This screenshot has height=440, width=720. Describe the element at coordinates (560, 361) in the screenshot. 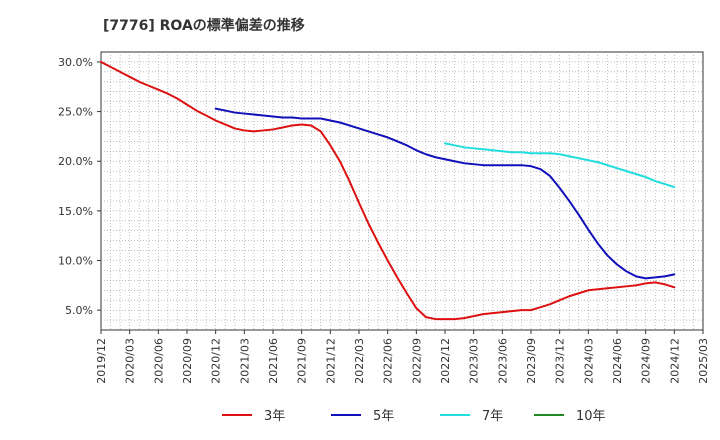

I see `x-tick-label: 2023/12` at that location.